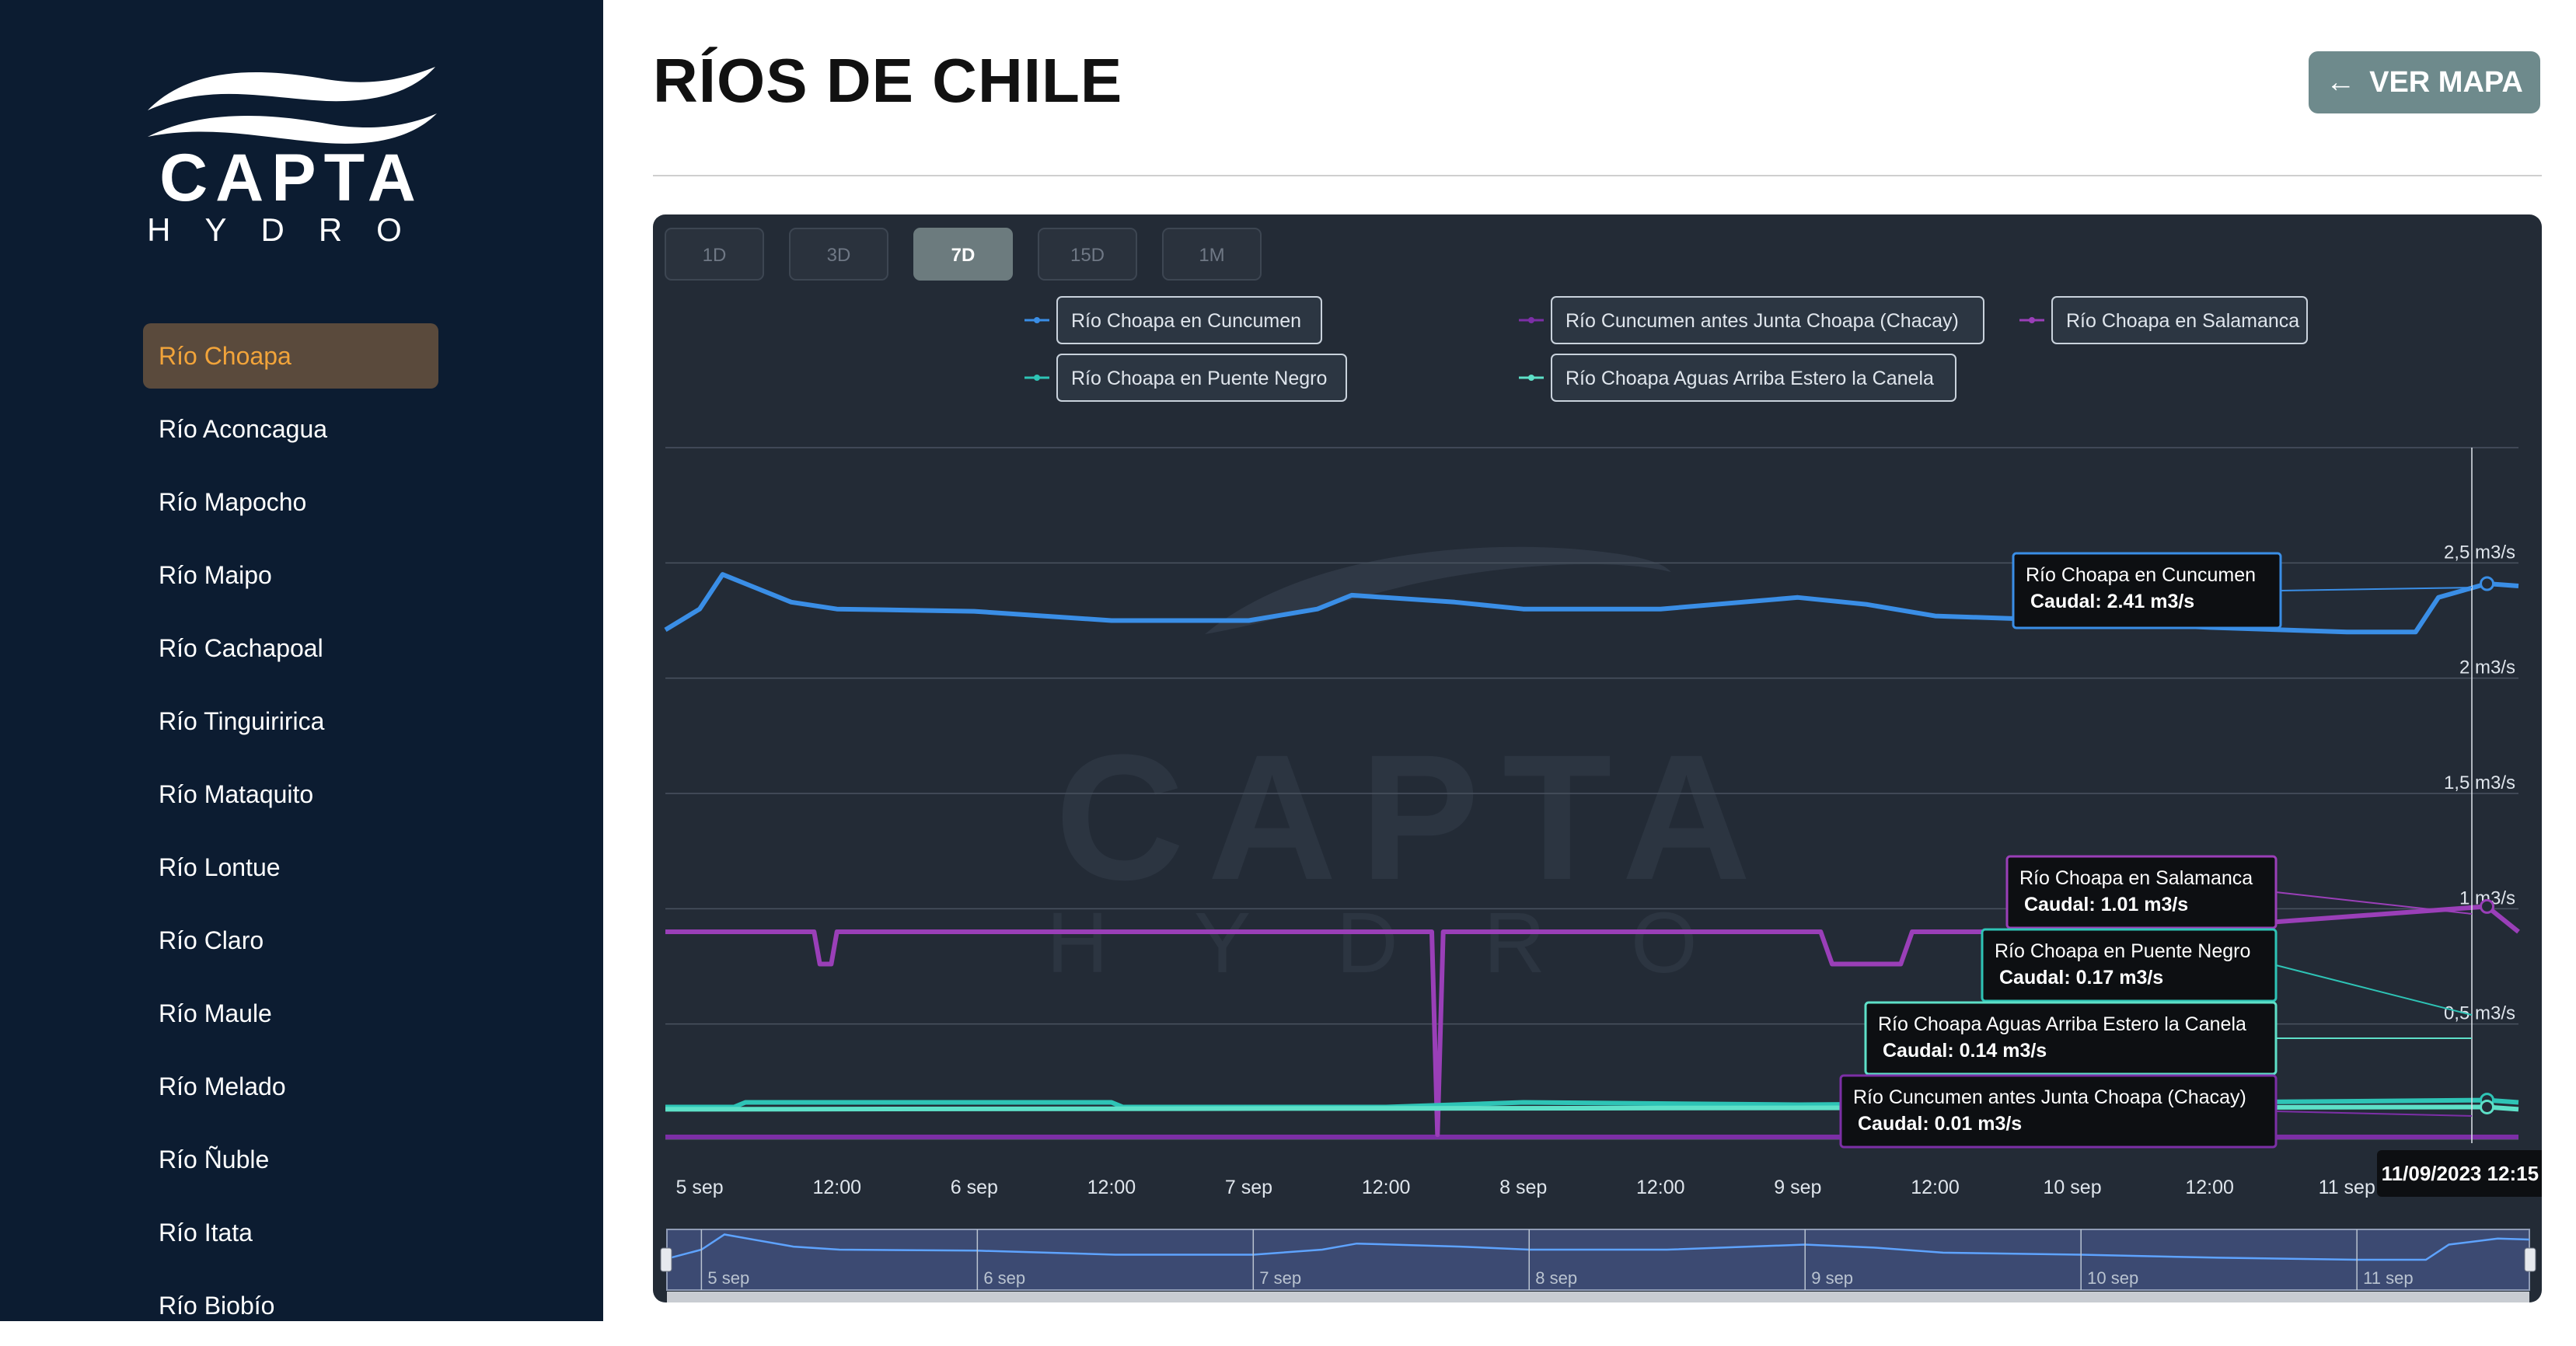  What do you see at coordinates (2243, 590) in the screenshot?
I see `tooltip: Río Choapa en Cuncumen Caudal: 2.41 m3/s` at bounding box center [2243, 590].